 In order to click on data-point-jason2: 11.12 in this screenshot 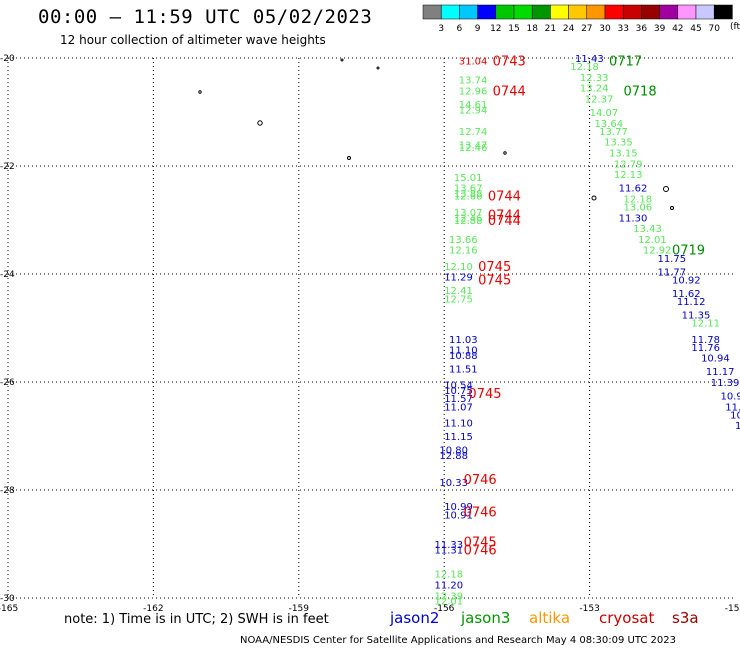, I will do `click(691, 302)`.